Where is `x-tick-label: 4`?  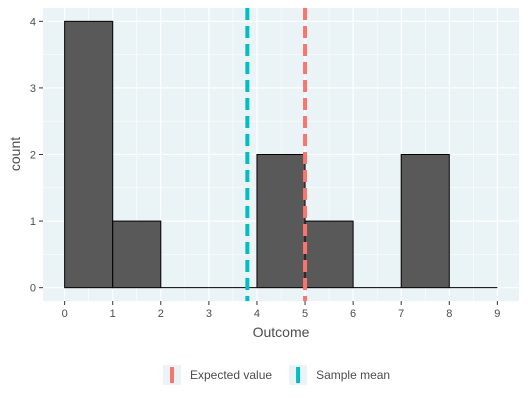 x-tick-label: 4 is located at coordinates (257, 314).